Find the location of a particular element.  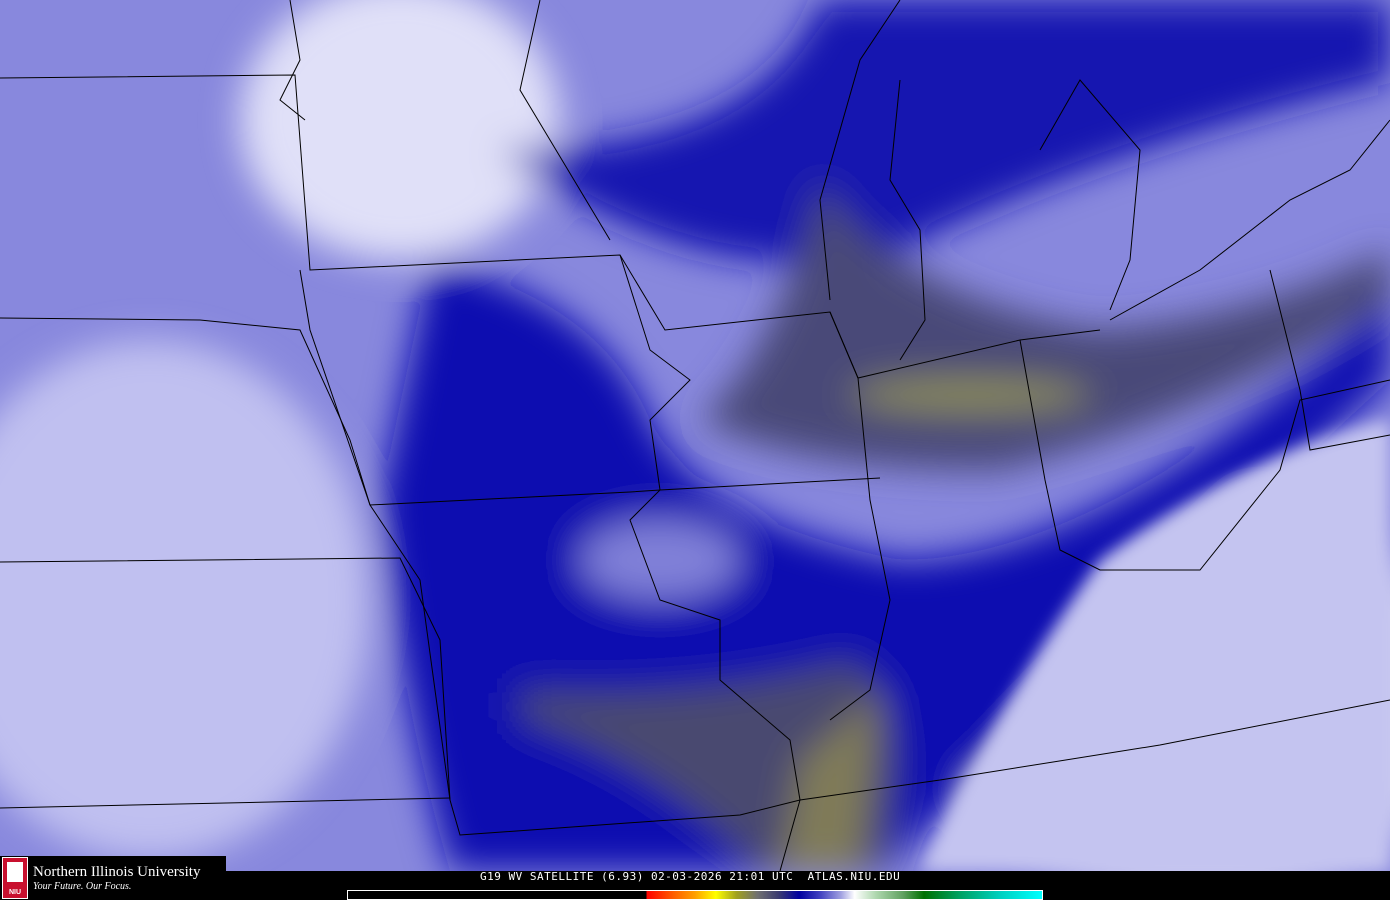

university-tagline: Your Future. Our Focus. is located at coordinates (82, 886).